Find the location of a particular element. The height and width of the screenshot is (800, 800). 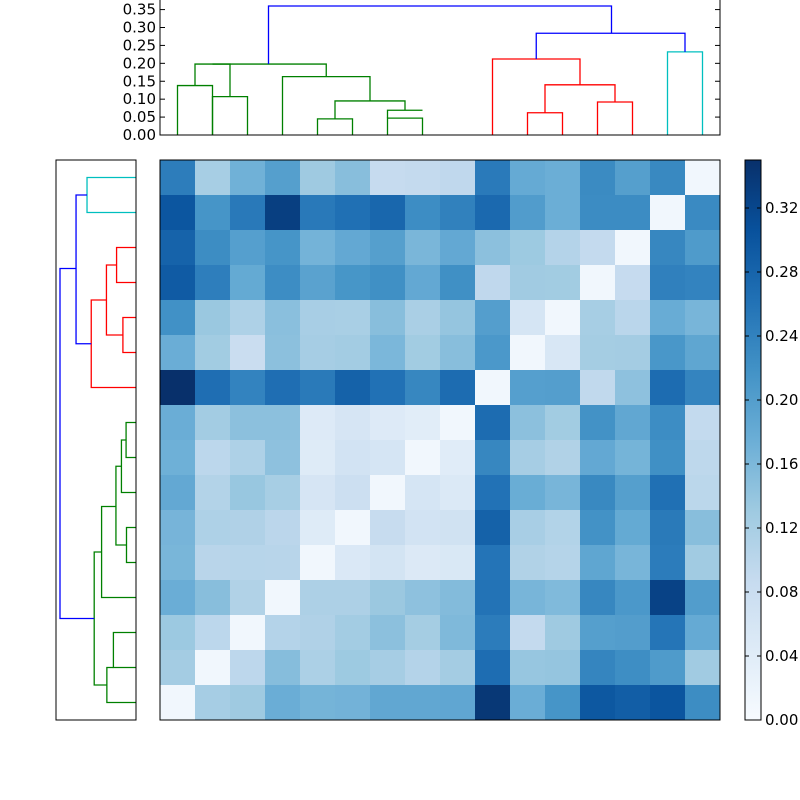

left-dendrogram-link is located at coordinates (77, 443).